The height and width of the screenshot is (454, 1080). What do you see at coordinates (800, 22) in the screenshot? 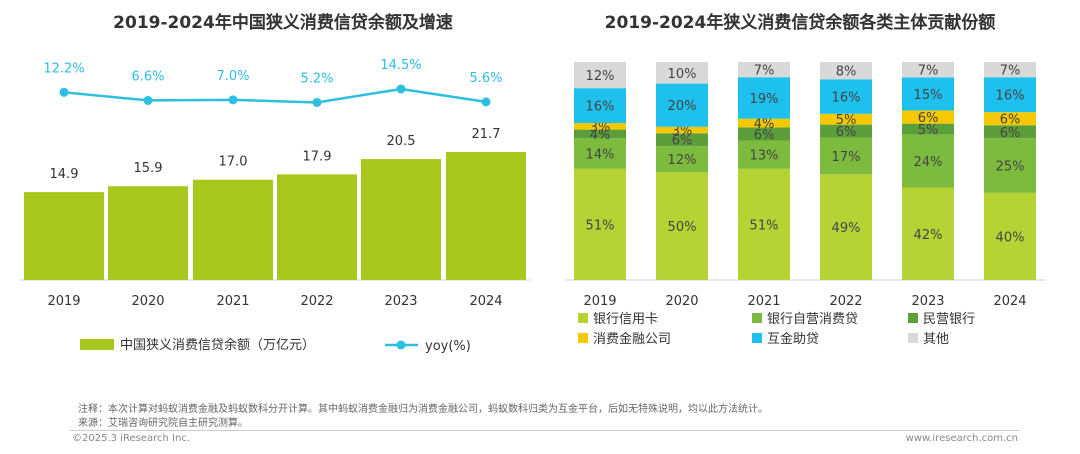
I see `right-chart-title: 2019-2024年狭义消费信贷余额各类主体贡献份额` at bounding box center [800, 22].